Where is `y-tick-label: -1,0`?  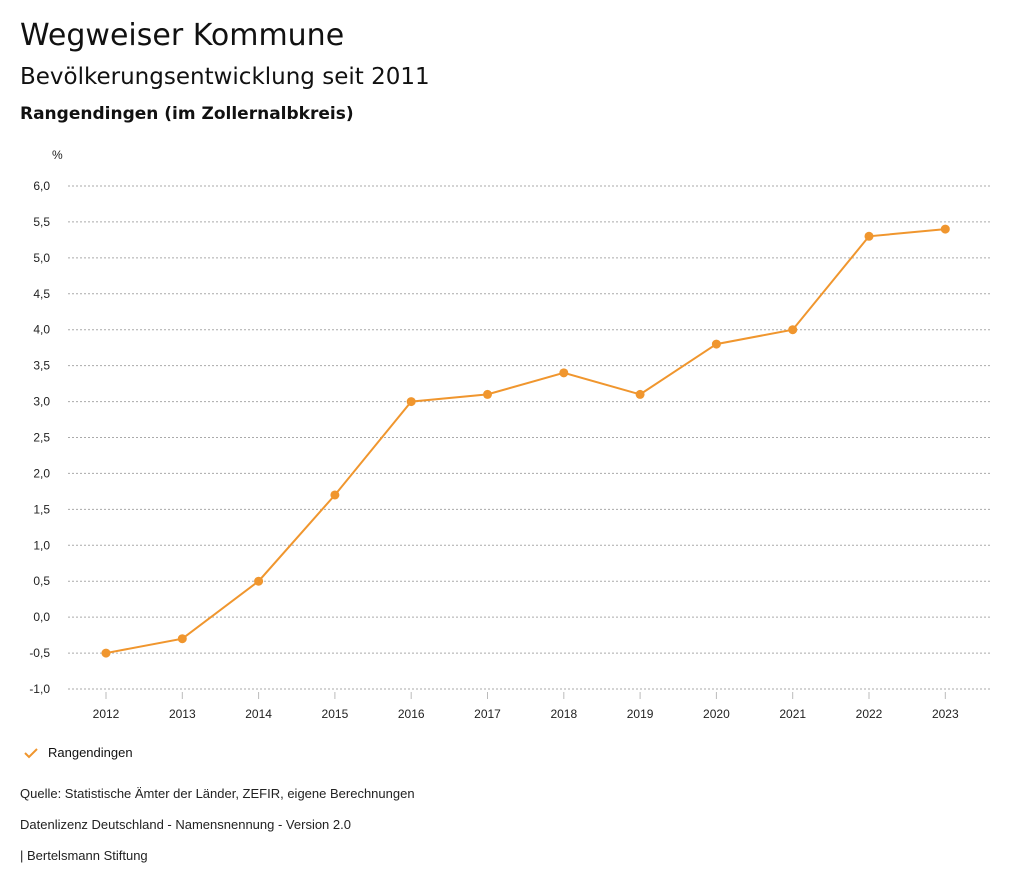
y-tick-label: -1,0 is located at coordinates (39, 689).